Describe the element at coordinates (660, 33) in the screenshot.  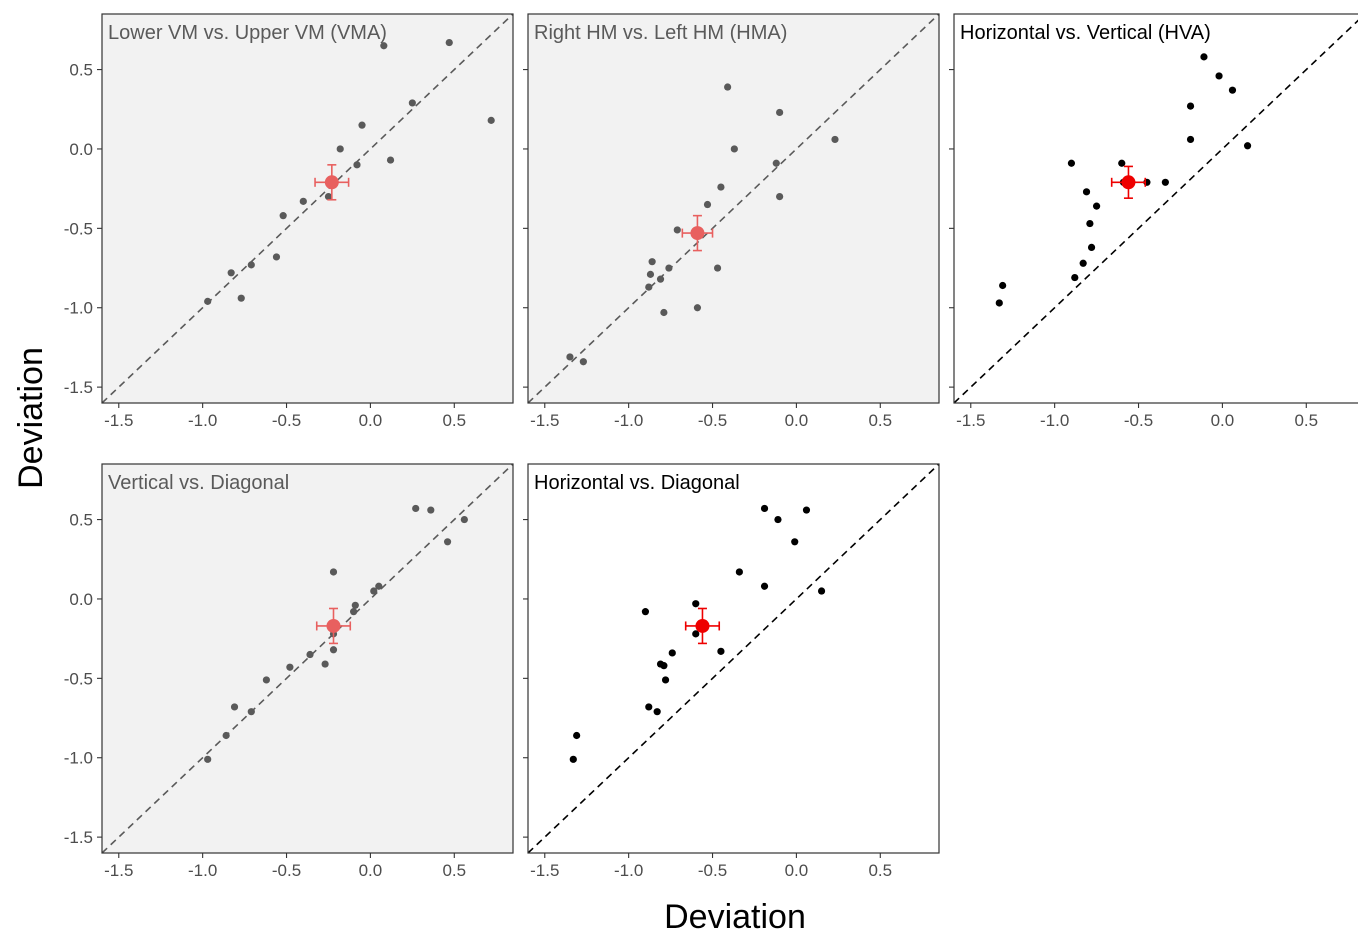
I see `panel-title: Right HM vs. Left HM (HMA)` at that location.